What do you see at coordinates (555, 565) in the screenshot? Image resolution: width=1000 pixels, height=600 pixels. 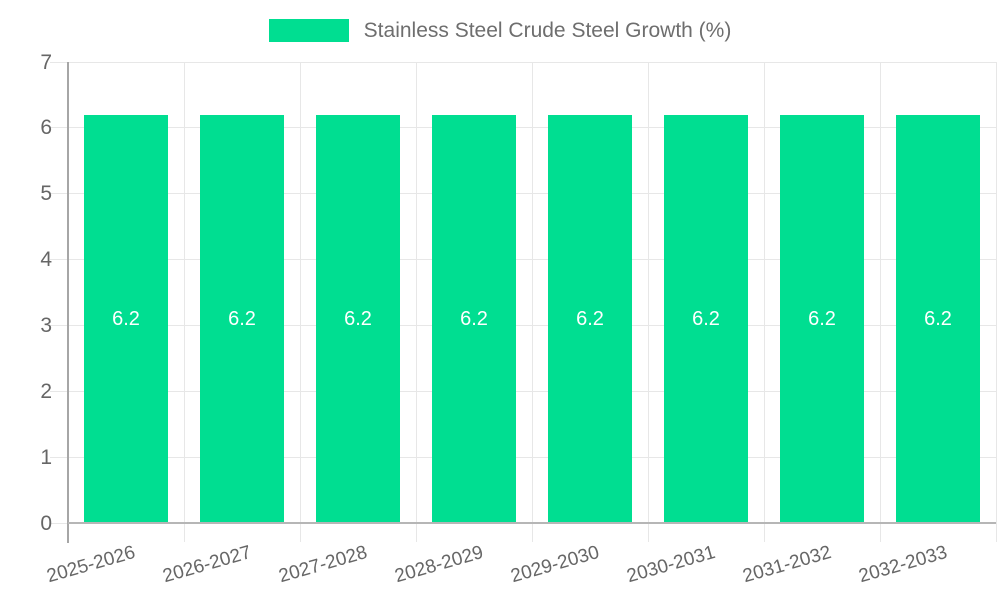 I see `x-axis-tick-label: 2029-2030` at bounding box center [555, 565].